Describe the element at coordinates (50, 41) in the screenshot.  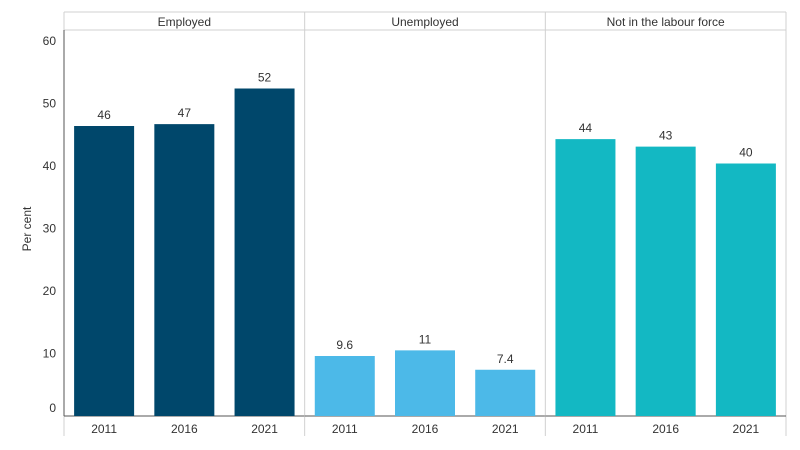
I see `y-tick-label: 60` at that location.